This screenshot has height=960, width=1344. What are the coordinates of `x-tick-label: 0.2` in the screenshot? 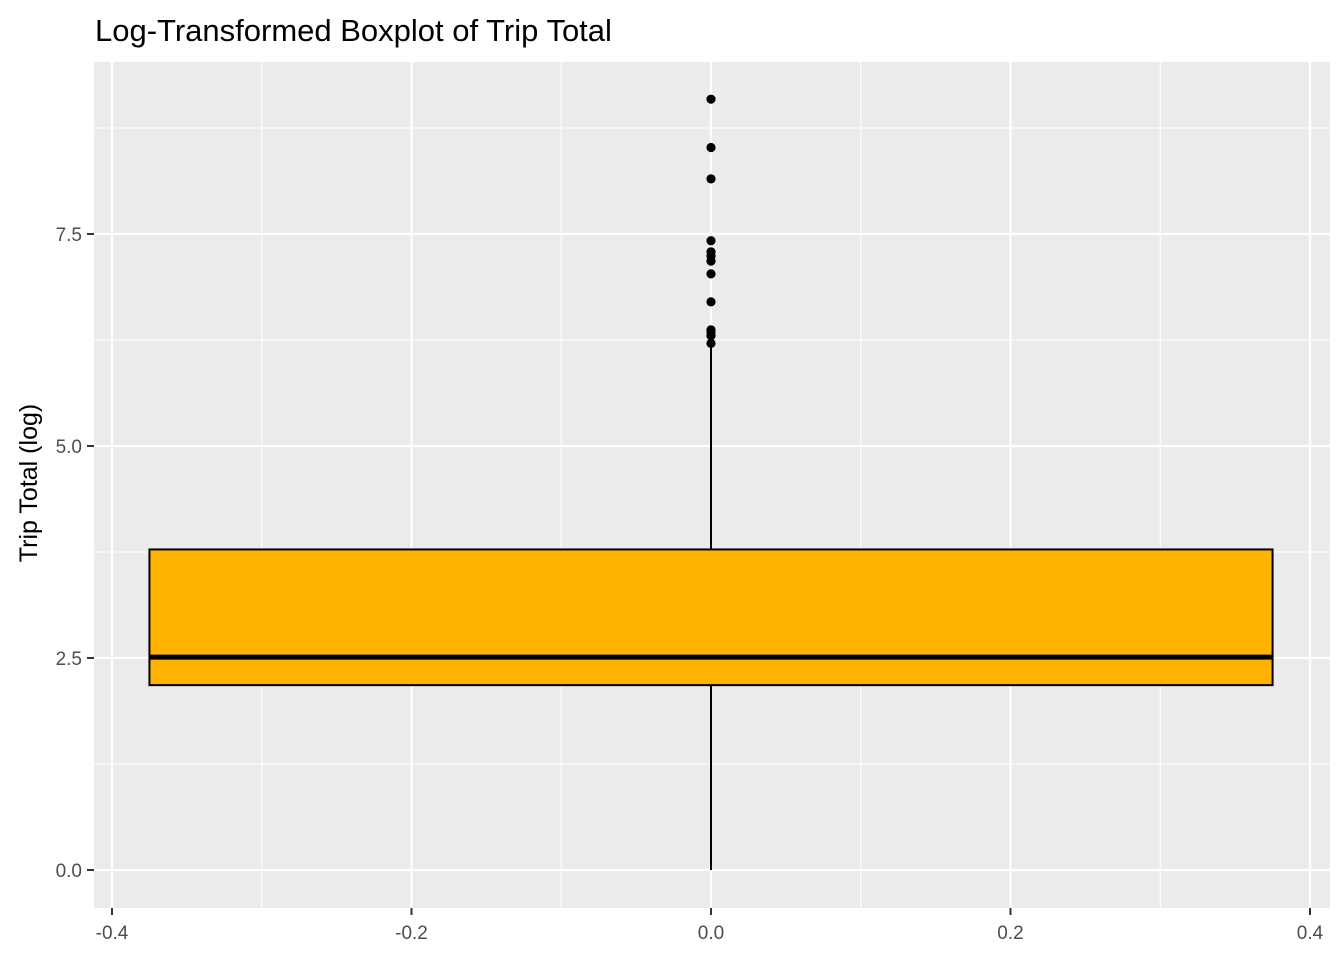 It's located at (1010, 933).